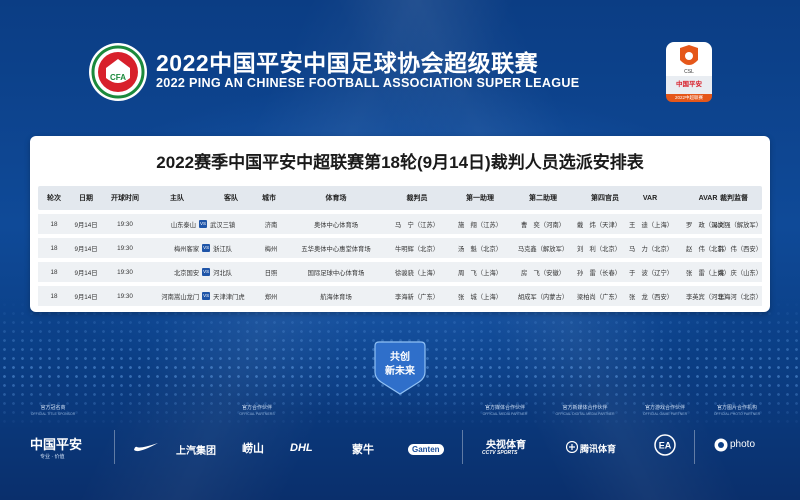  I want to click on sponsor-ganten-logo: Ganten, so click(426, 449).